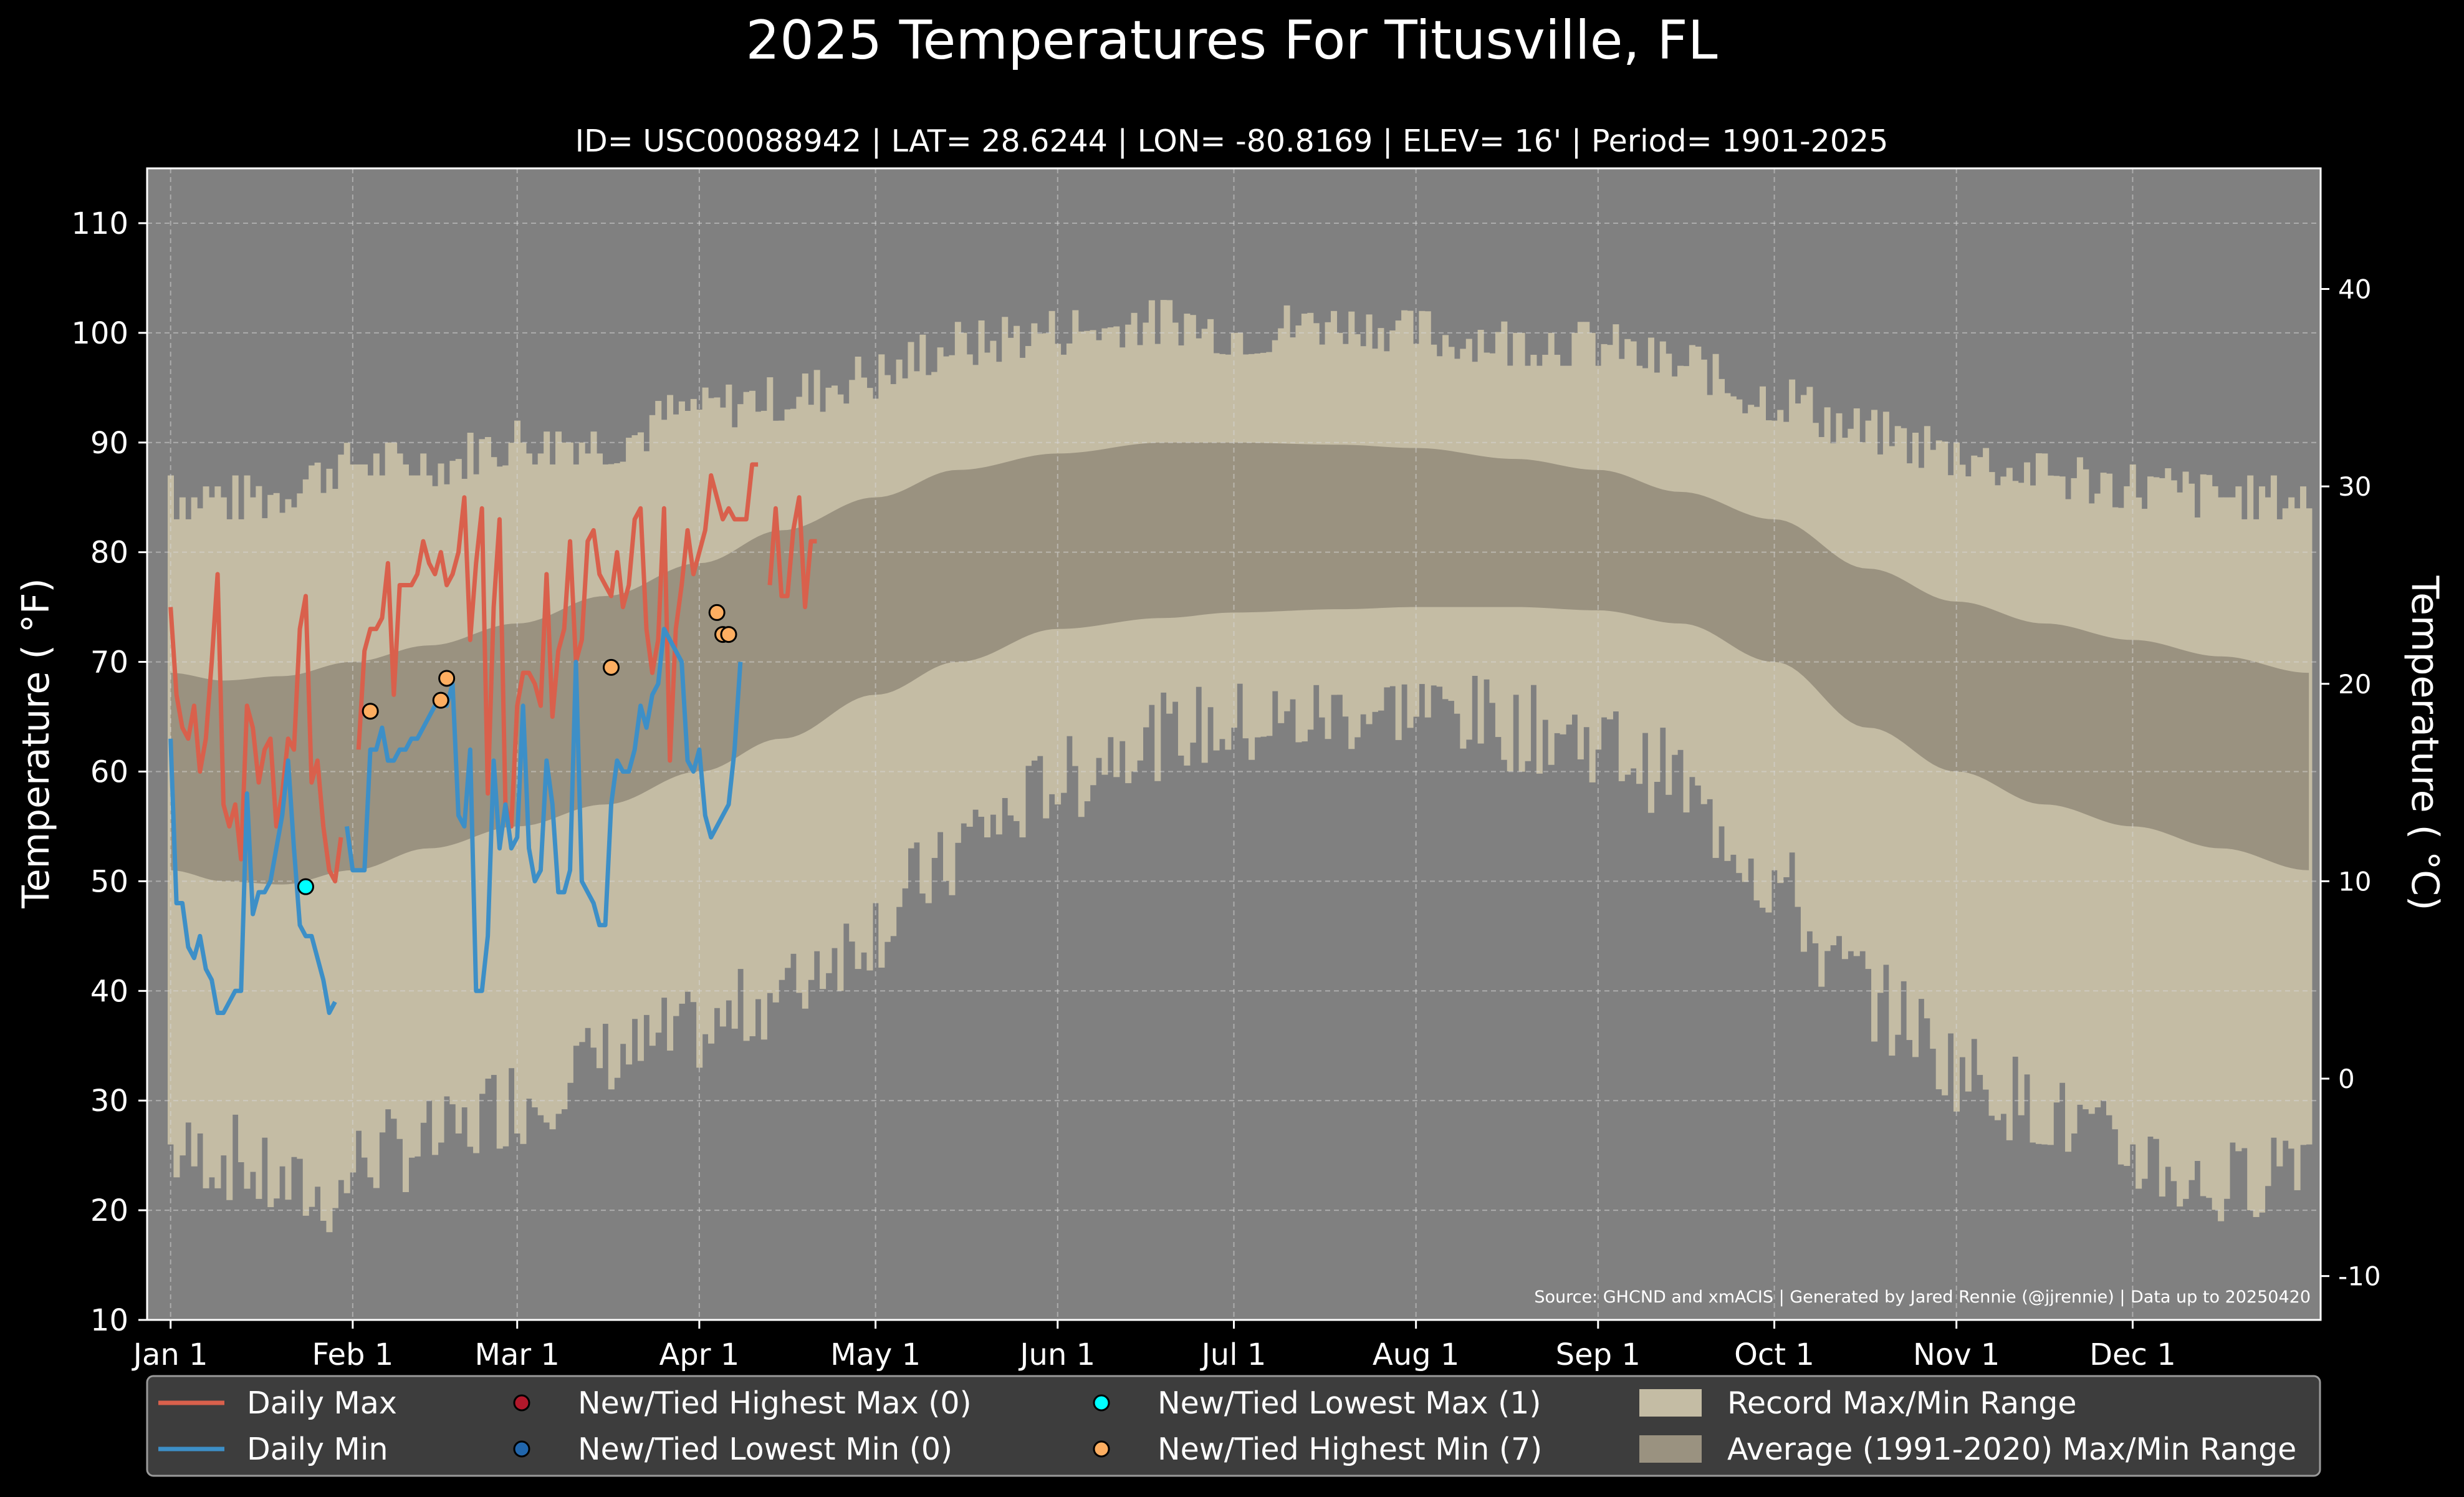 The image size is (2464, 1497). Describe the element at coordinates (1056, 1354) in the screenshot. I see `x-tick-label: Jun 1` at that location.